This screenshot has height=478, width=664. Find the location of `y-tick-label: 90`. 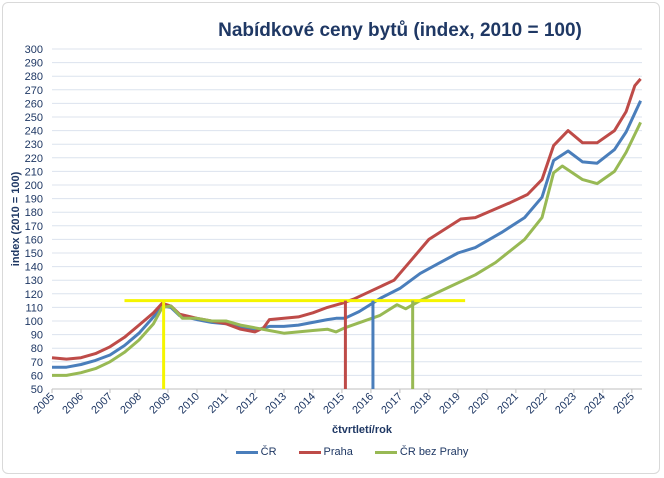

y-tick-label: 90 is located at coordinates (37, 336).